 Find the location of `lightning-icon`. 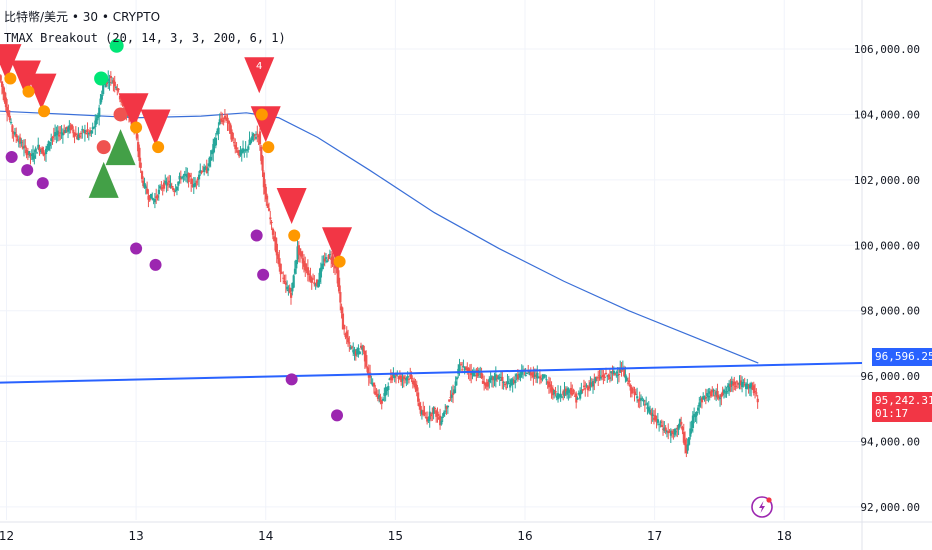

lightning-icon is located at coordinates (762, 507).